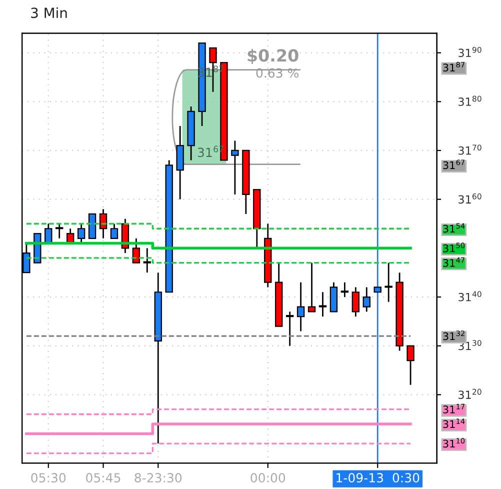 This screenshot has width=501, height=489. Describe the element at coordinates (454, 443) in the screenshot. I see `y2-tick-label: 31 $^{10}$` at that location.